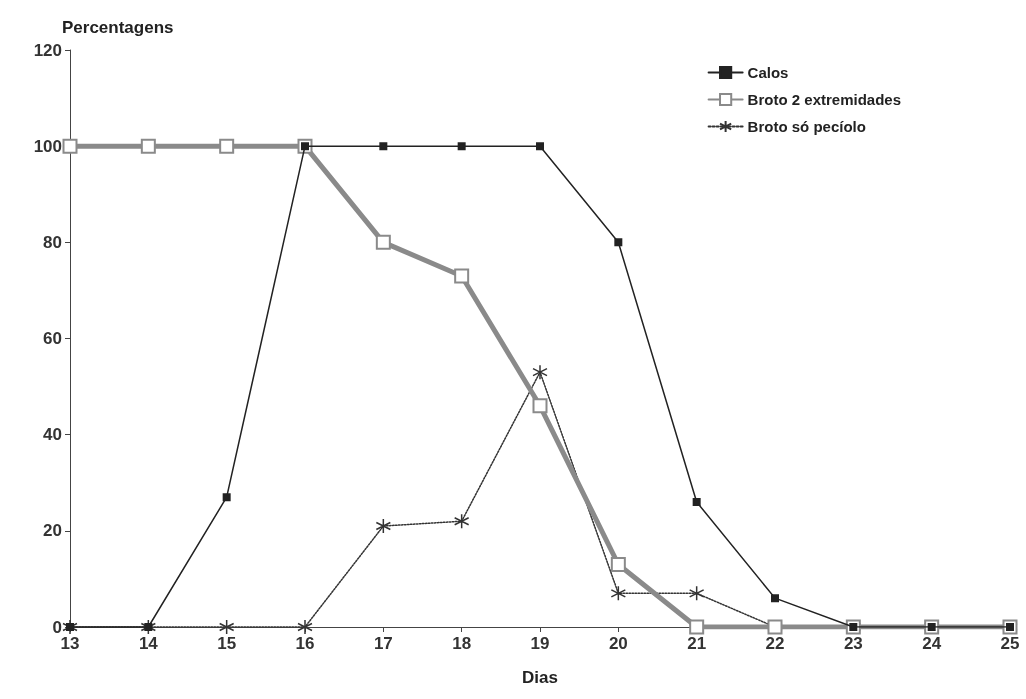 The width and height of the screenshot is (1026, 699). Describe the element at coordinates (52, 531) in the screenshot. I see `y-tick-label: 20` at that location.